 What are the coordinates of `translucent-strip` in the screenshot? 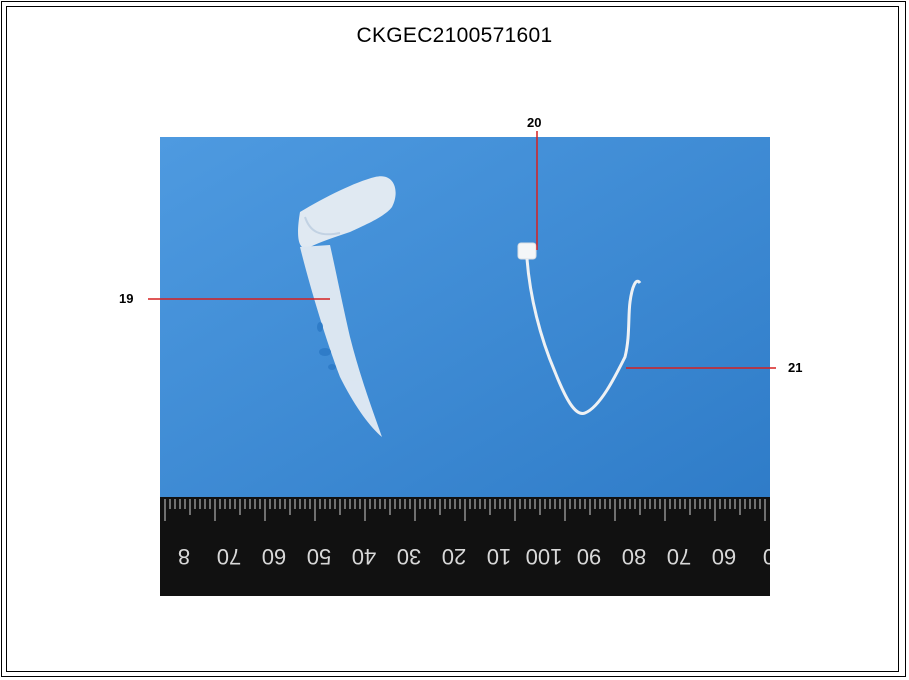 It's located at (347, 306).